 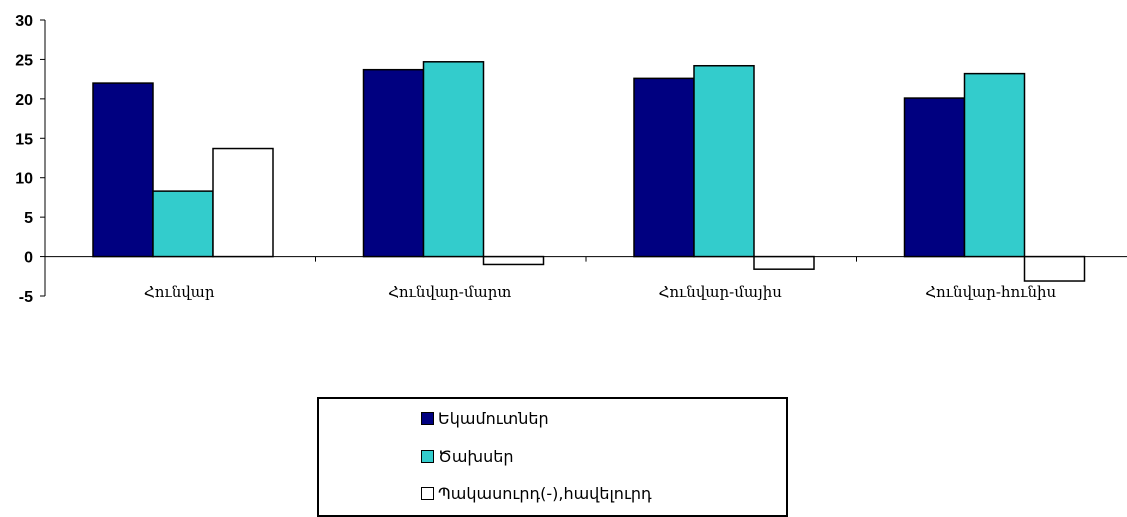 What do you see at coordinates (476, 456) in the screenshot?
I see `legend-label-expenses: Ծախսեր` at bounding box center [476, 456].